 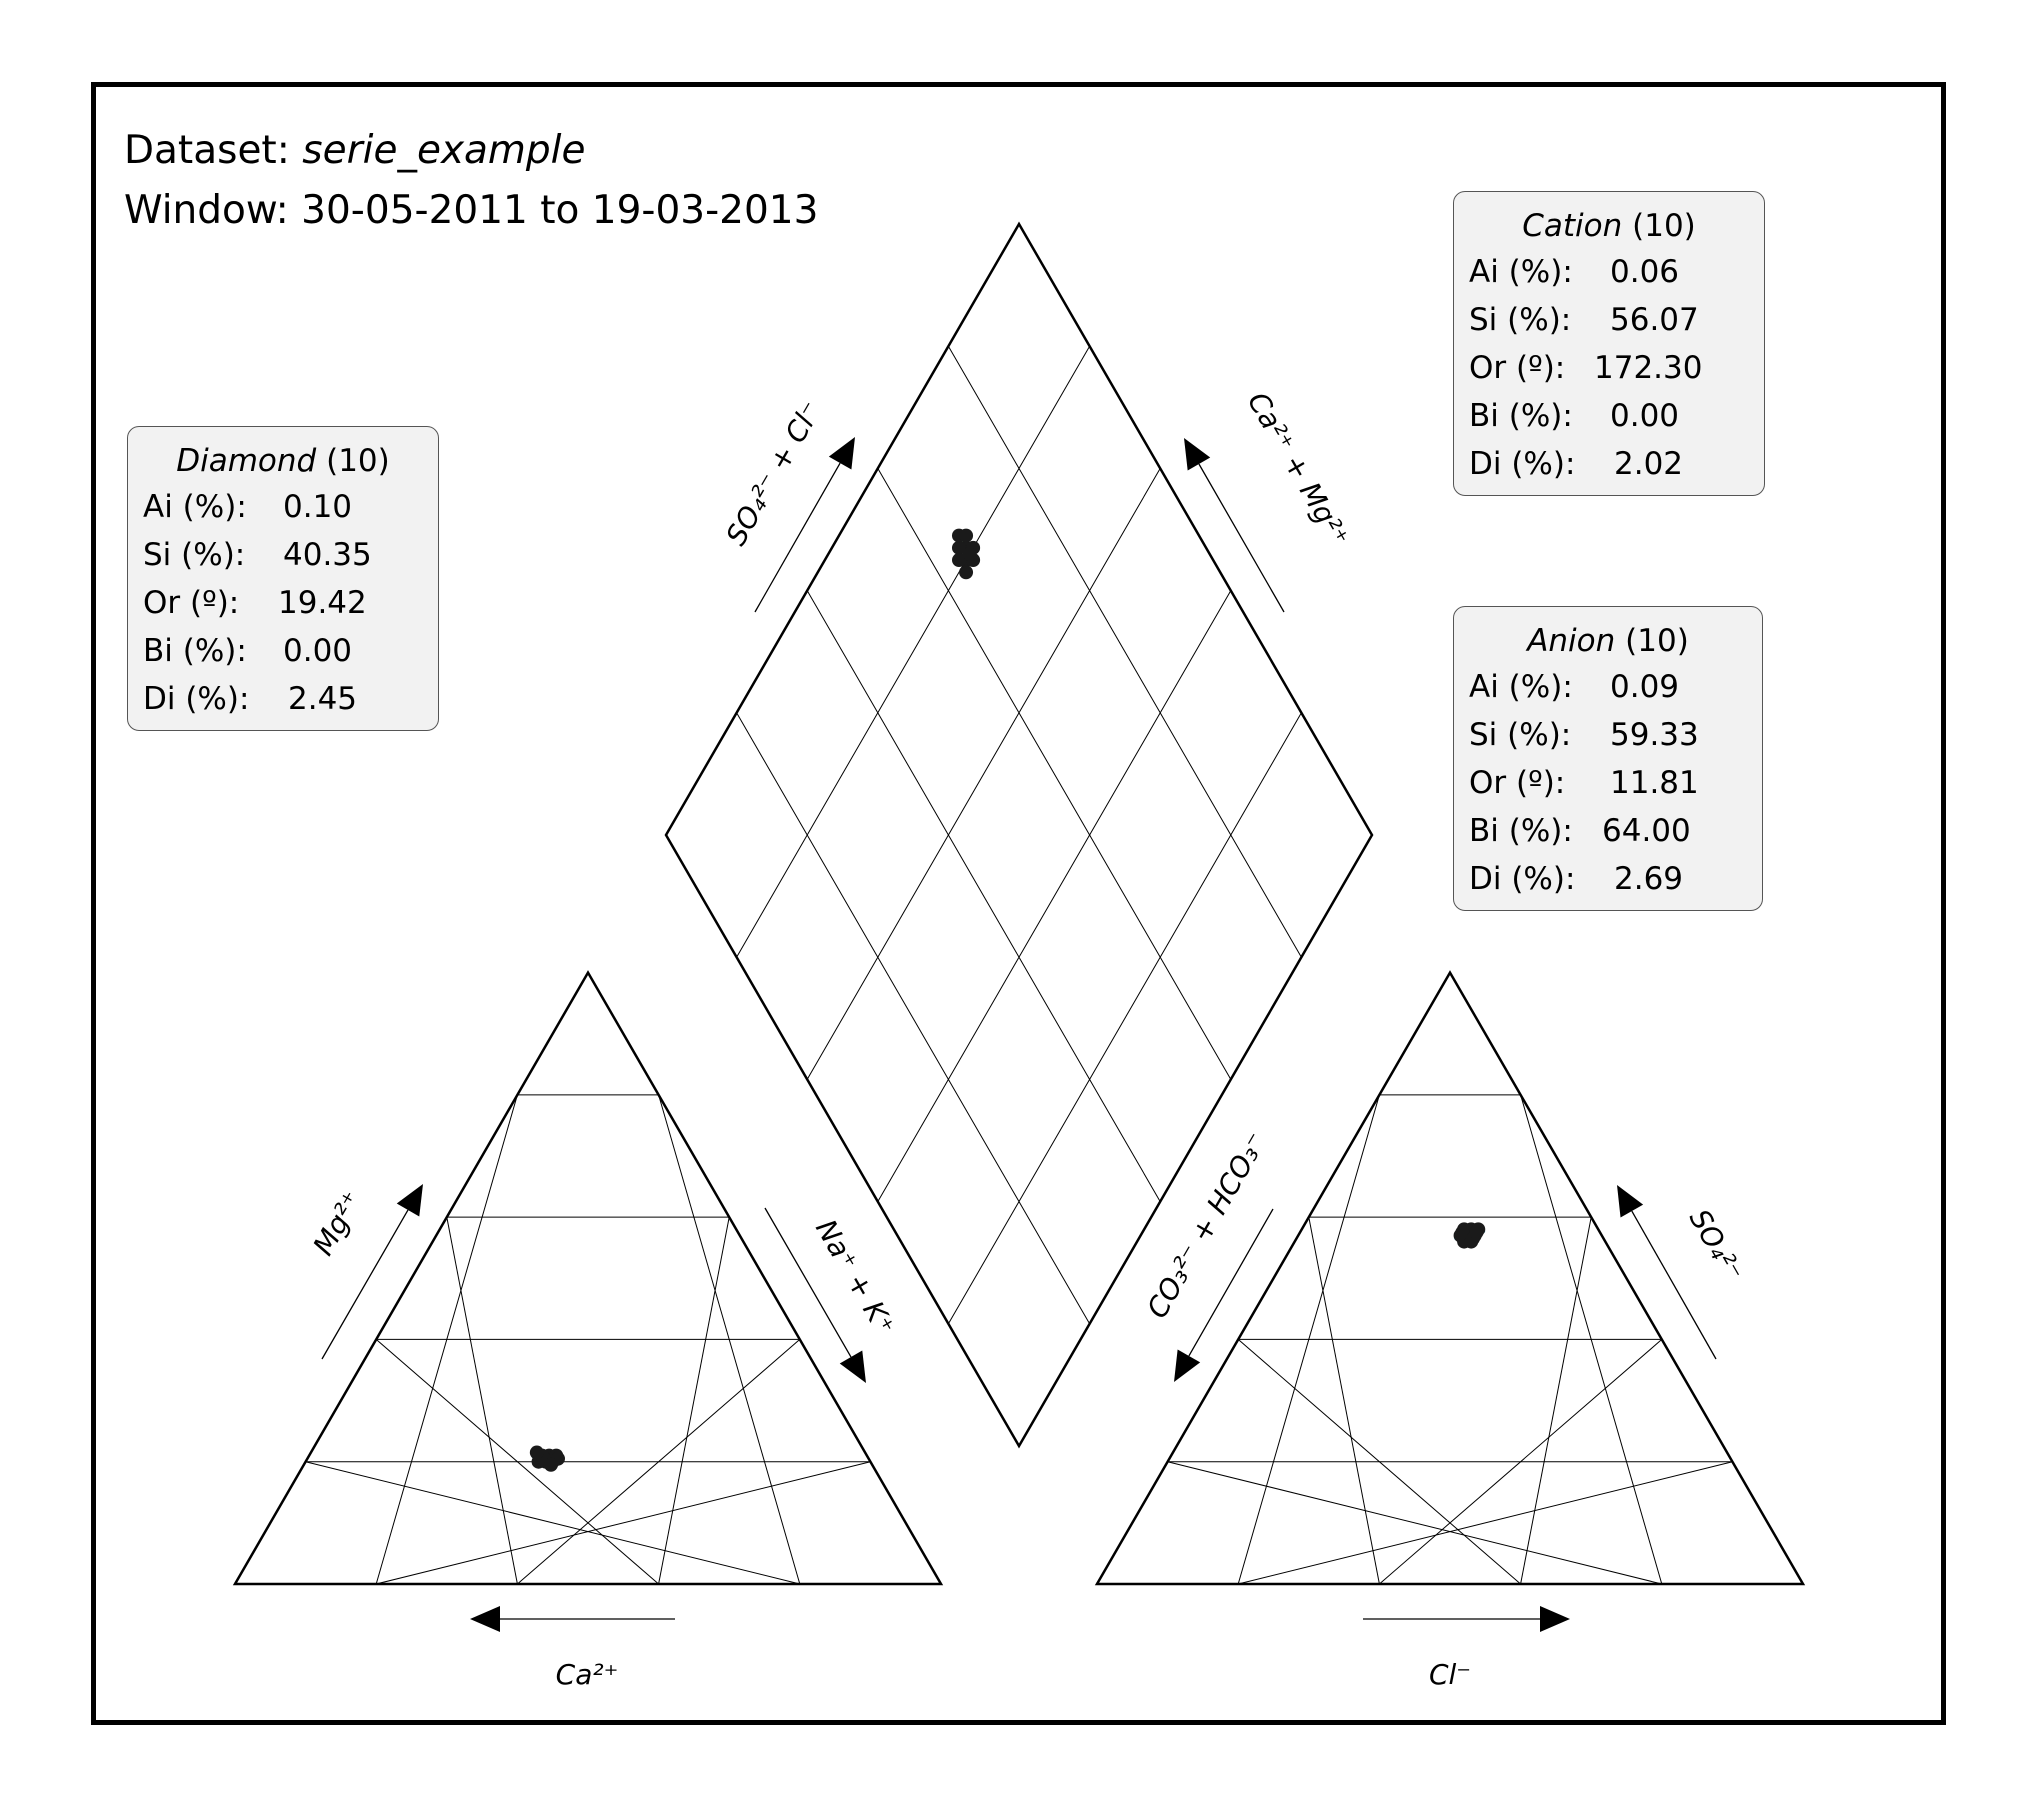 What do you see at coordinates (1450, 1674) in the screenshot?
I see `axis-label-cl: Cl⁻` at bounding box center [1450, 1674].